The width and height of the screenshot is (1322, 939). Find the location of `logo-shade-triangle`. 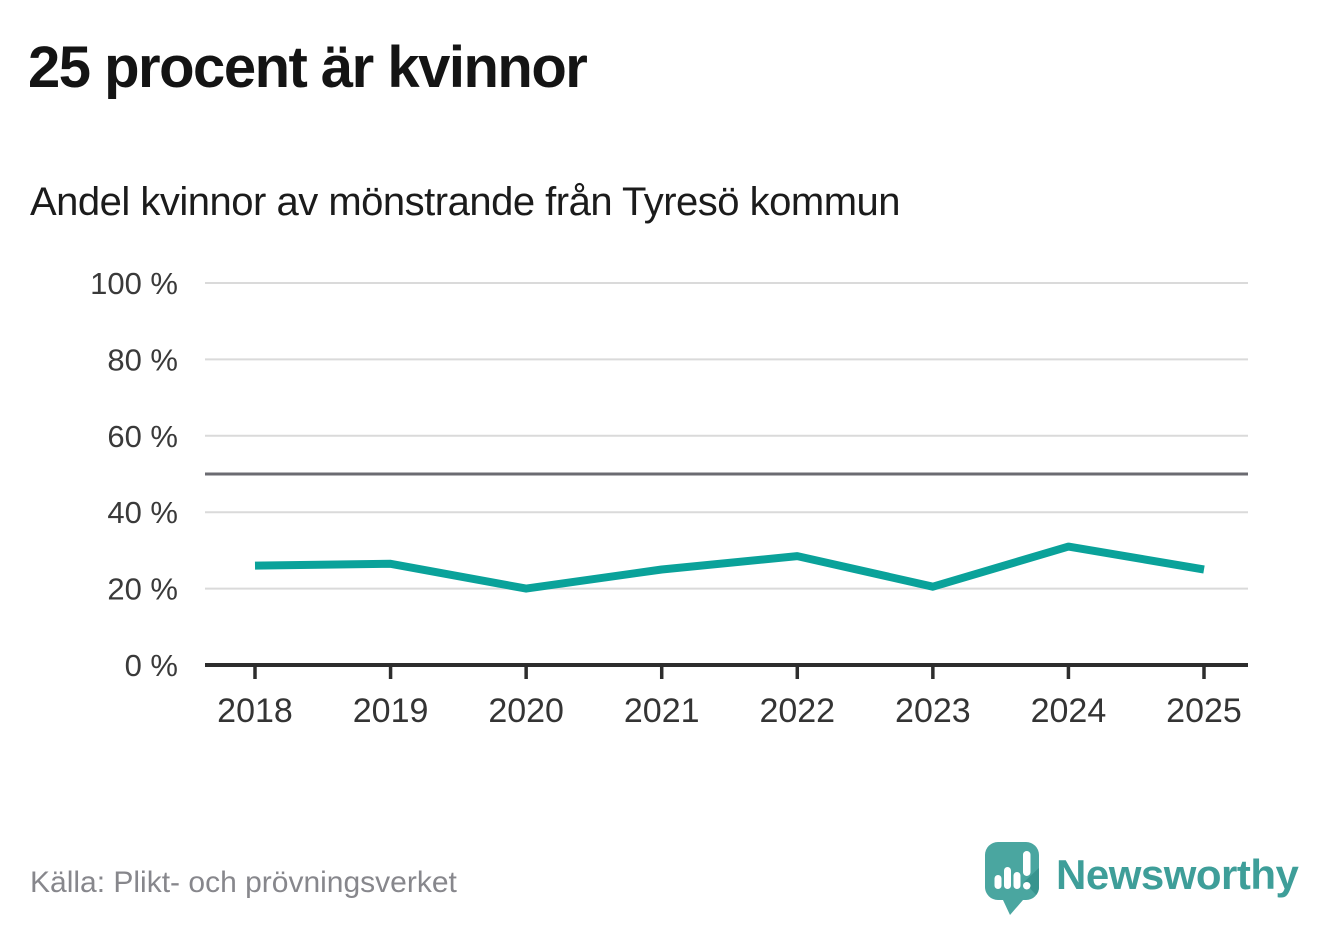

logo-shade-triangle is located at coordinates (1031, 883).